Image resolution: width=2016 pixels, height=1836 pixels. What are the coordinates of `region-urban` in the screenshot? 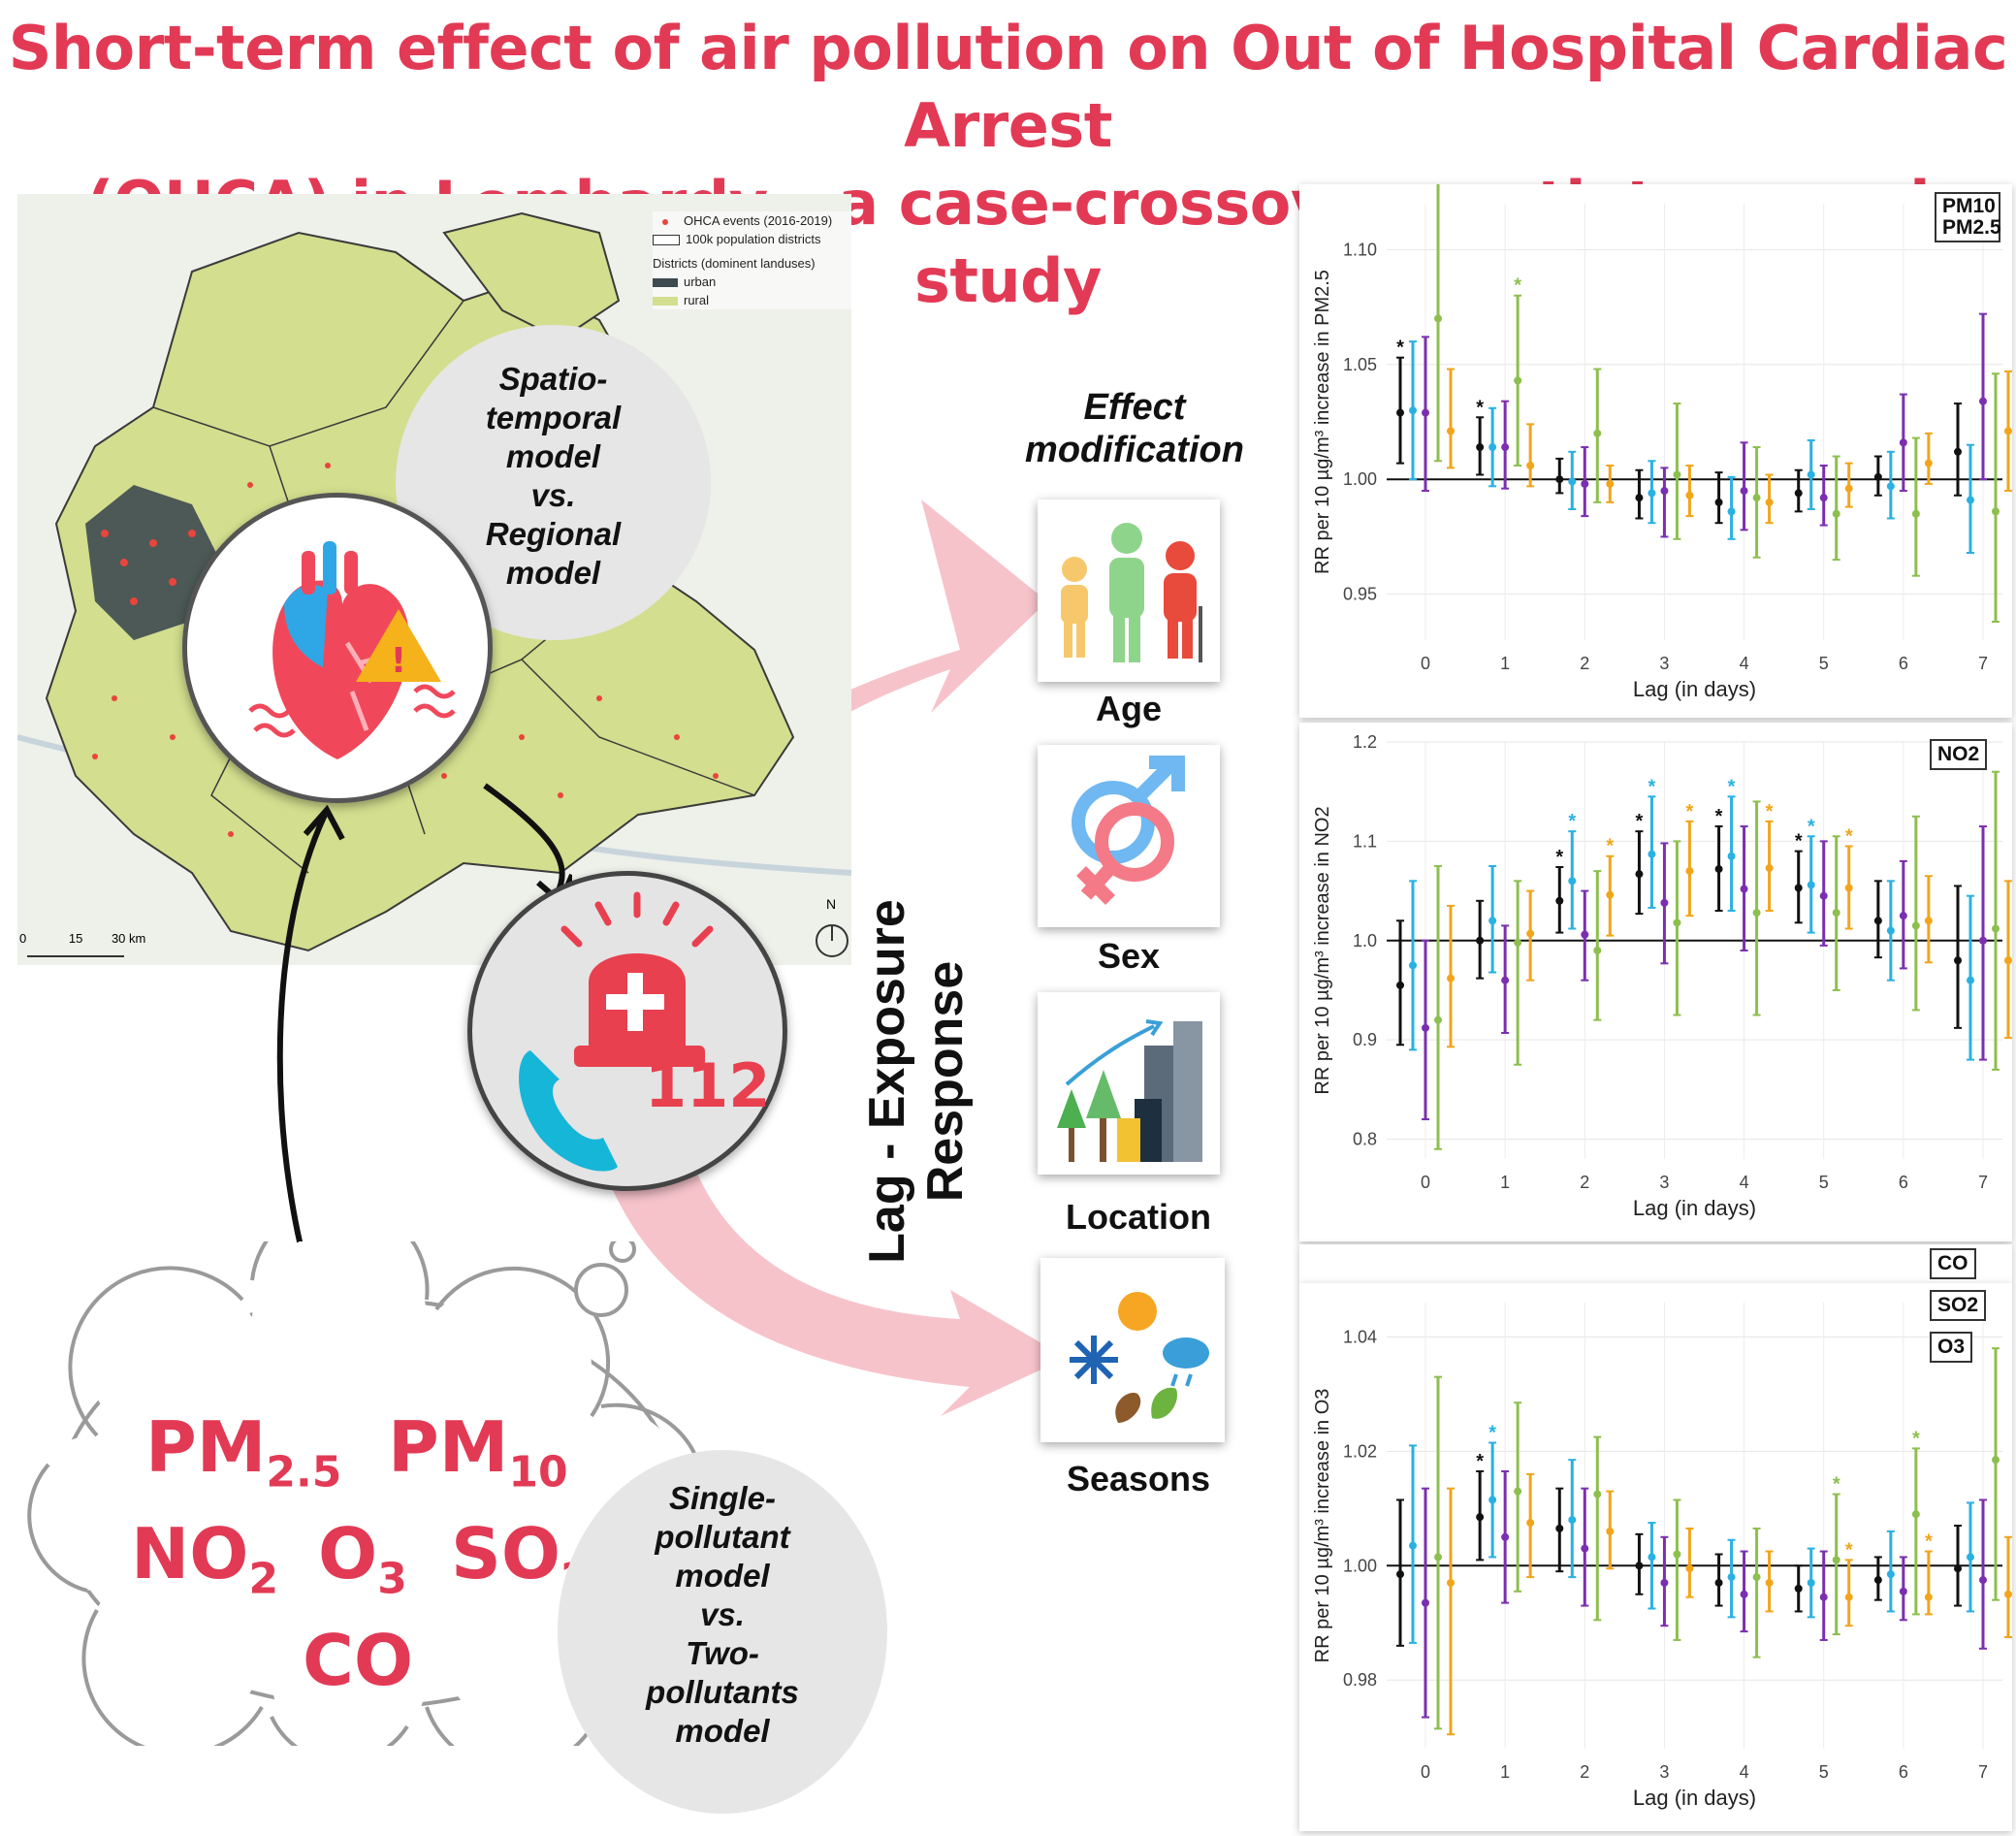 It's located at (153, 562).